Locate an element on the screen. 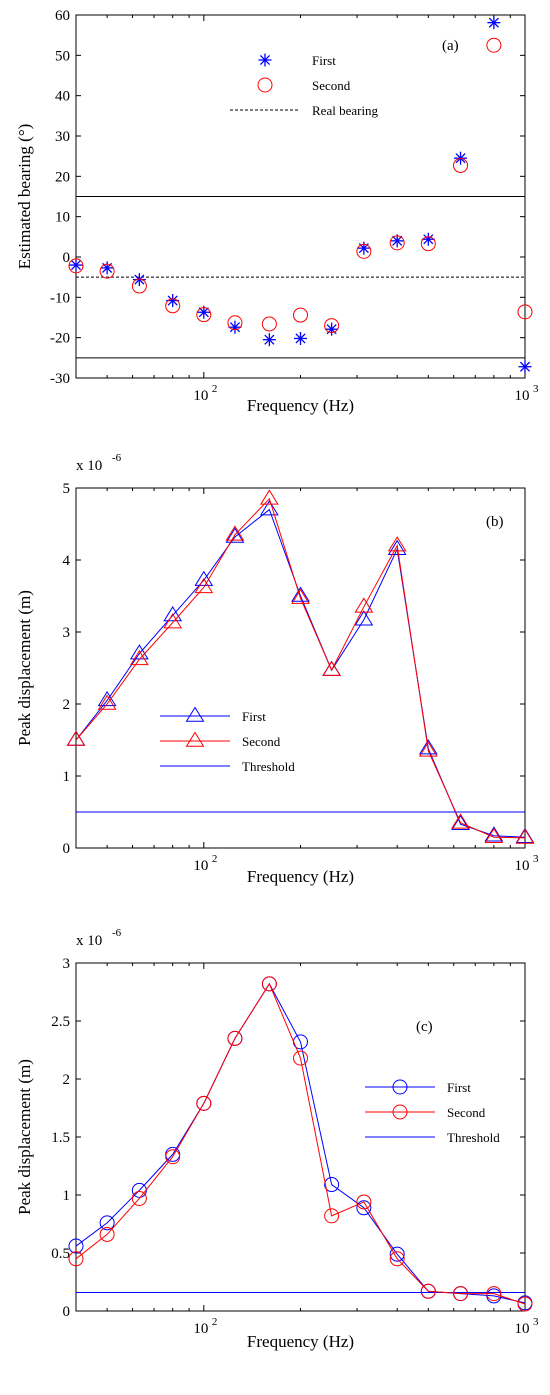  y-tick-label: 1 is located at coordinates (67, 1196).